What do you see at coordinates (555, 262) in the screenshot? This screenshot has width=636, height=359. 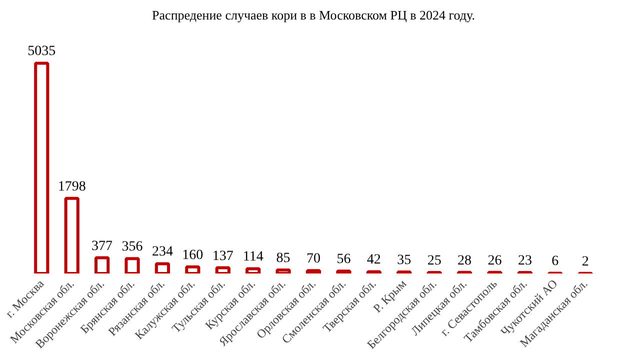 I see `data-label: 6` at bounding box center [555, 262].